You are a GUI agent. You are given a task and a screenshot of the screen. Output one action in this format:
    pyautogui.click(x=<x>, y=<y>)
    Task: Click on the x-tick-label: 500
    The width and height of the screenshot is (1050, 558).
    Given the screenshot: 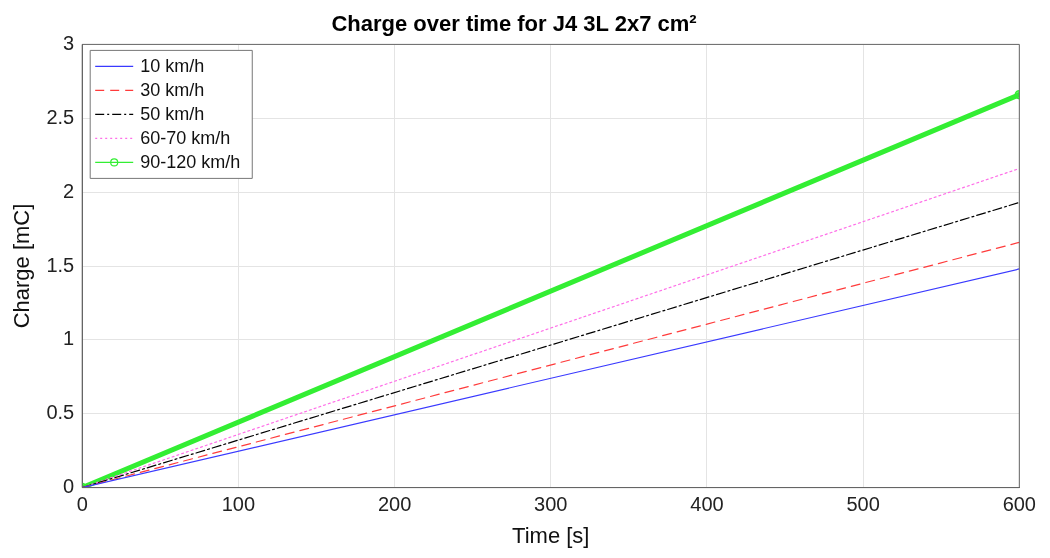 What is the action you would take?
    pyautogui.click(x=863, y=504)
    